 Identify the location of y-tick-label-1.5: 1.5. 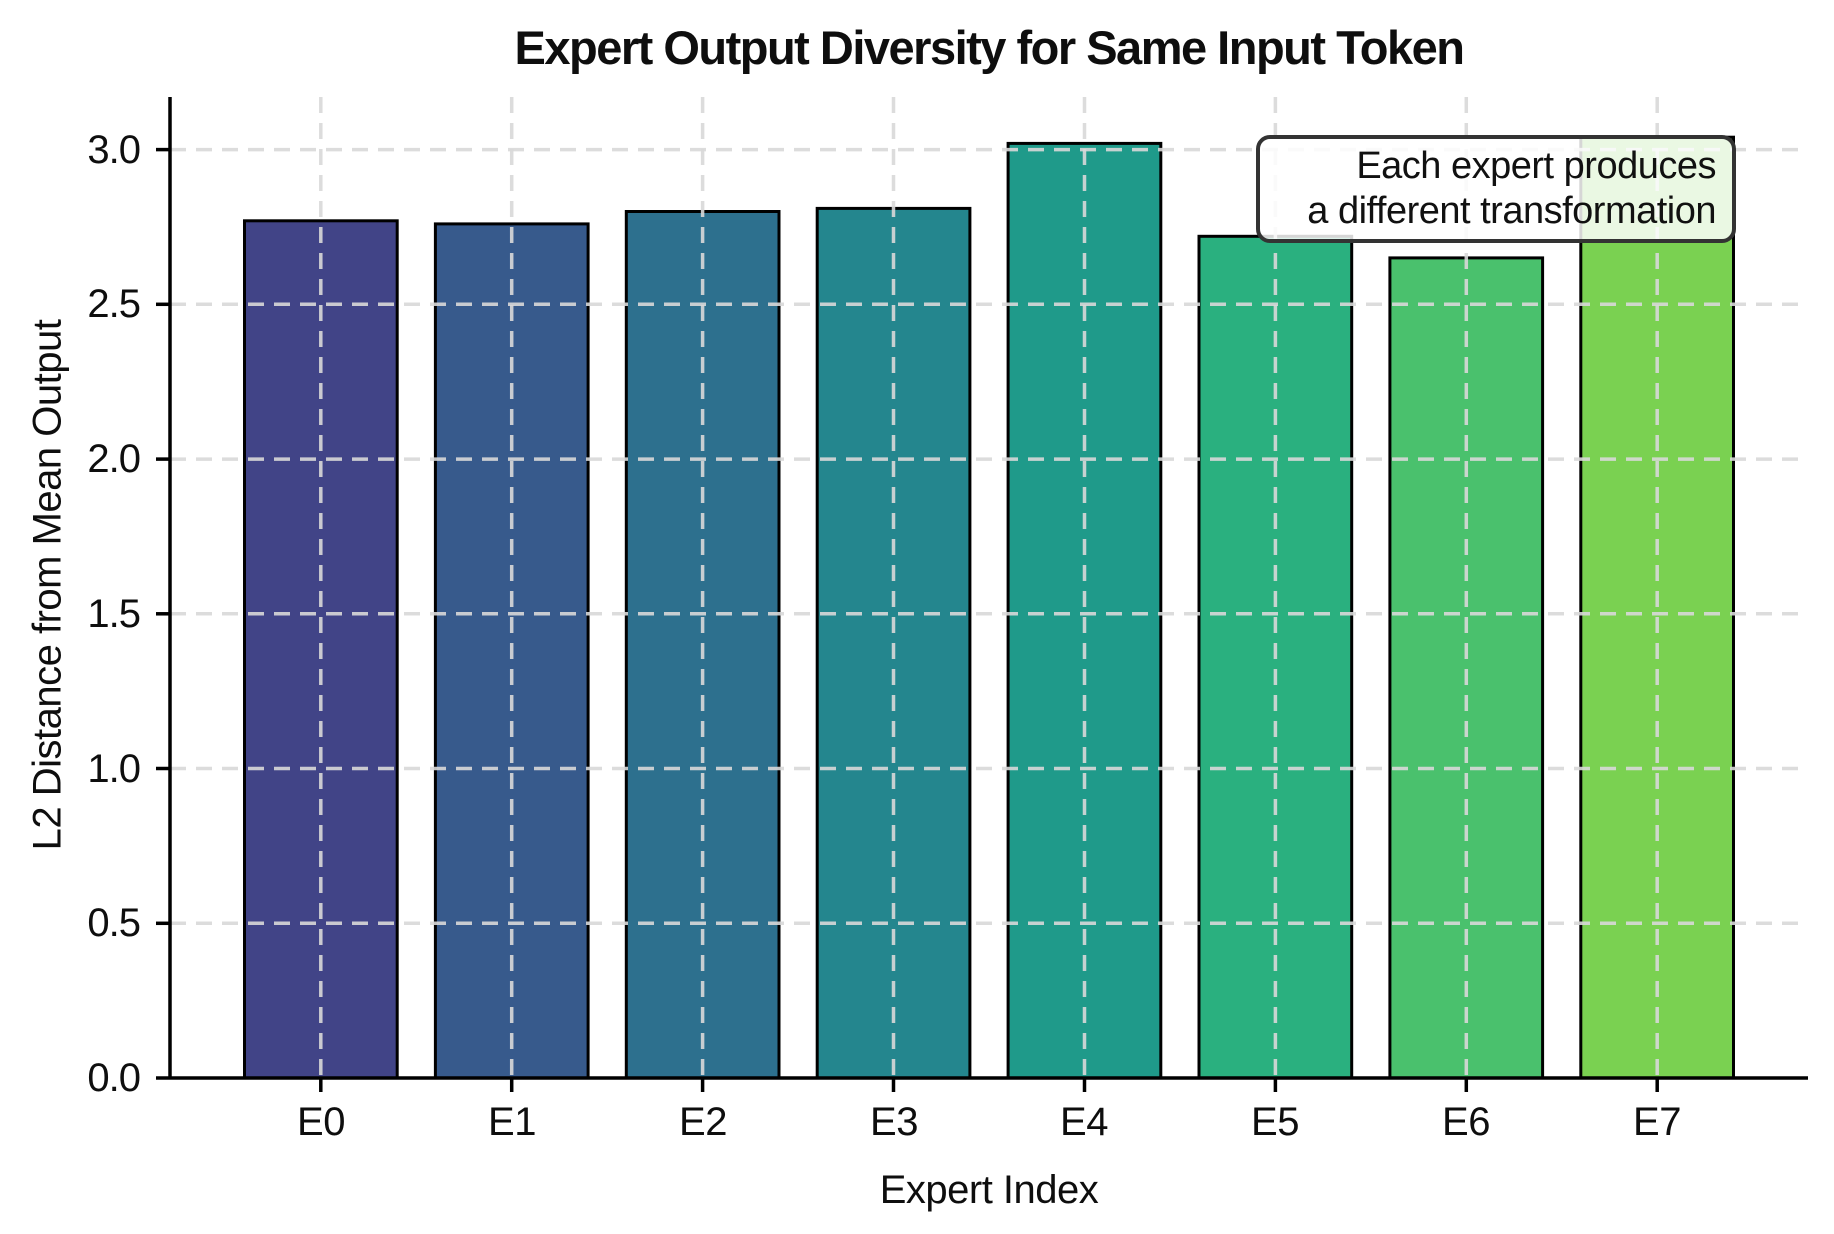
(114, 614).